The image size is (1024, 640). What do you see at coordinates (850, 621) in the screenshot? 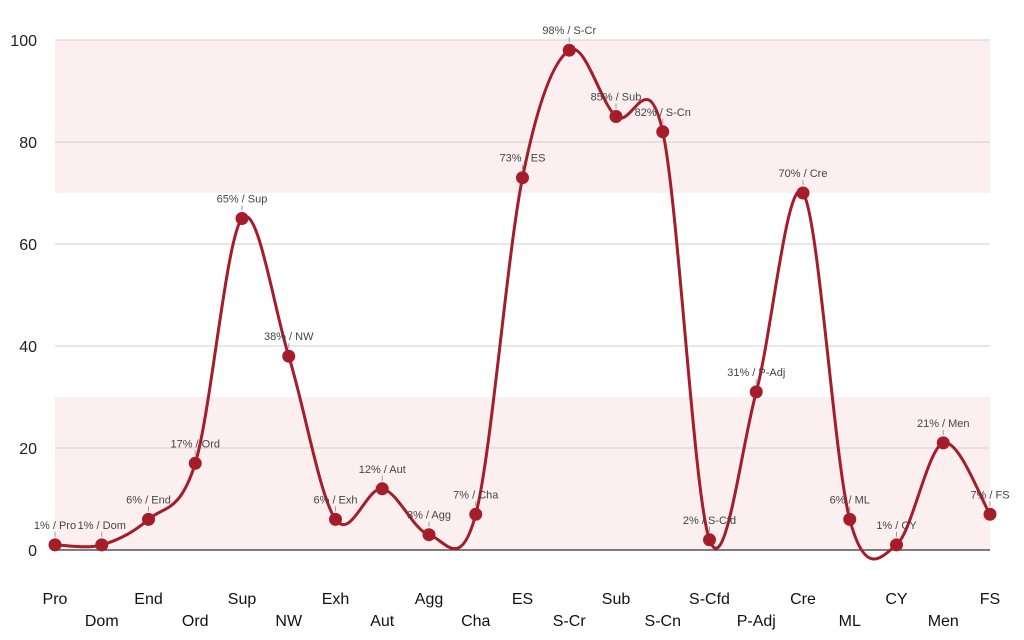
I see `x-tick-label: ML` at bounding box center [850, 621].